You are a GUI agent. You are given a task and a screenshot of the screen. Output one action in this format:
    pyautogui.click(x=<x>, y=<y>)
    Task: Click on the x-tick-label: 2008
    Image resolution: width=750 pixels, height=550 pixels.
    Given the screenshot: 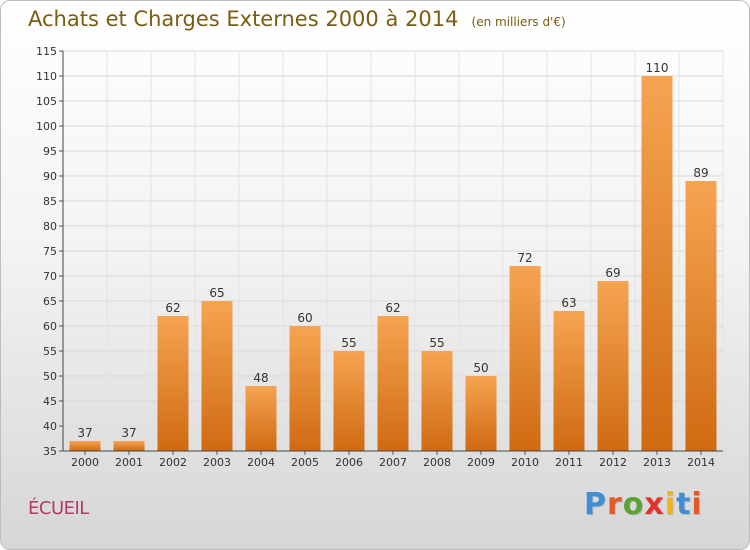 What is the action you would take?
    pyautogui.click(x=437, y=462)
    